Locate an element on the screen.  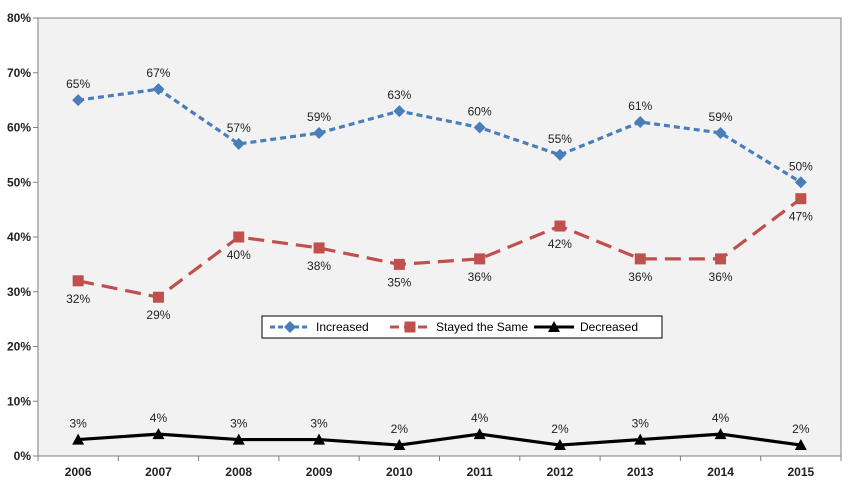
legend-box is located at coordinates (462, 327).